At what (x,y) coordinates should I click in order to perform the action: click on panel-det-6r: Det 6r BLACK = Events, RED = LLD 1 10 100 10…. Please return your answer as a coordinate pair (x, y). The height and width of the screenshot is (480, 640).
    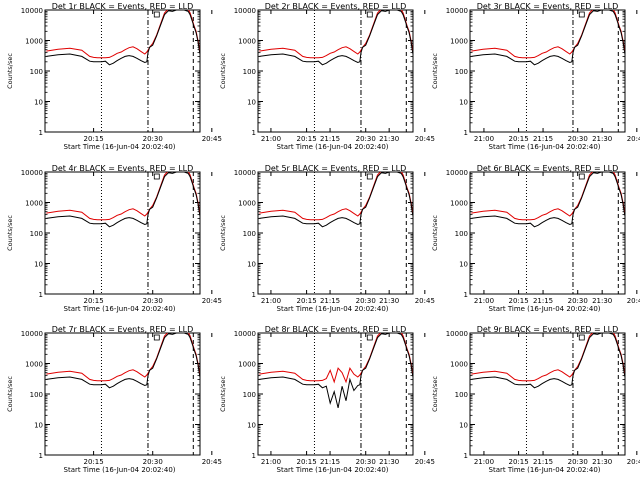
    Looking at the image, I should click on (535, 238).